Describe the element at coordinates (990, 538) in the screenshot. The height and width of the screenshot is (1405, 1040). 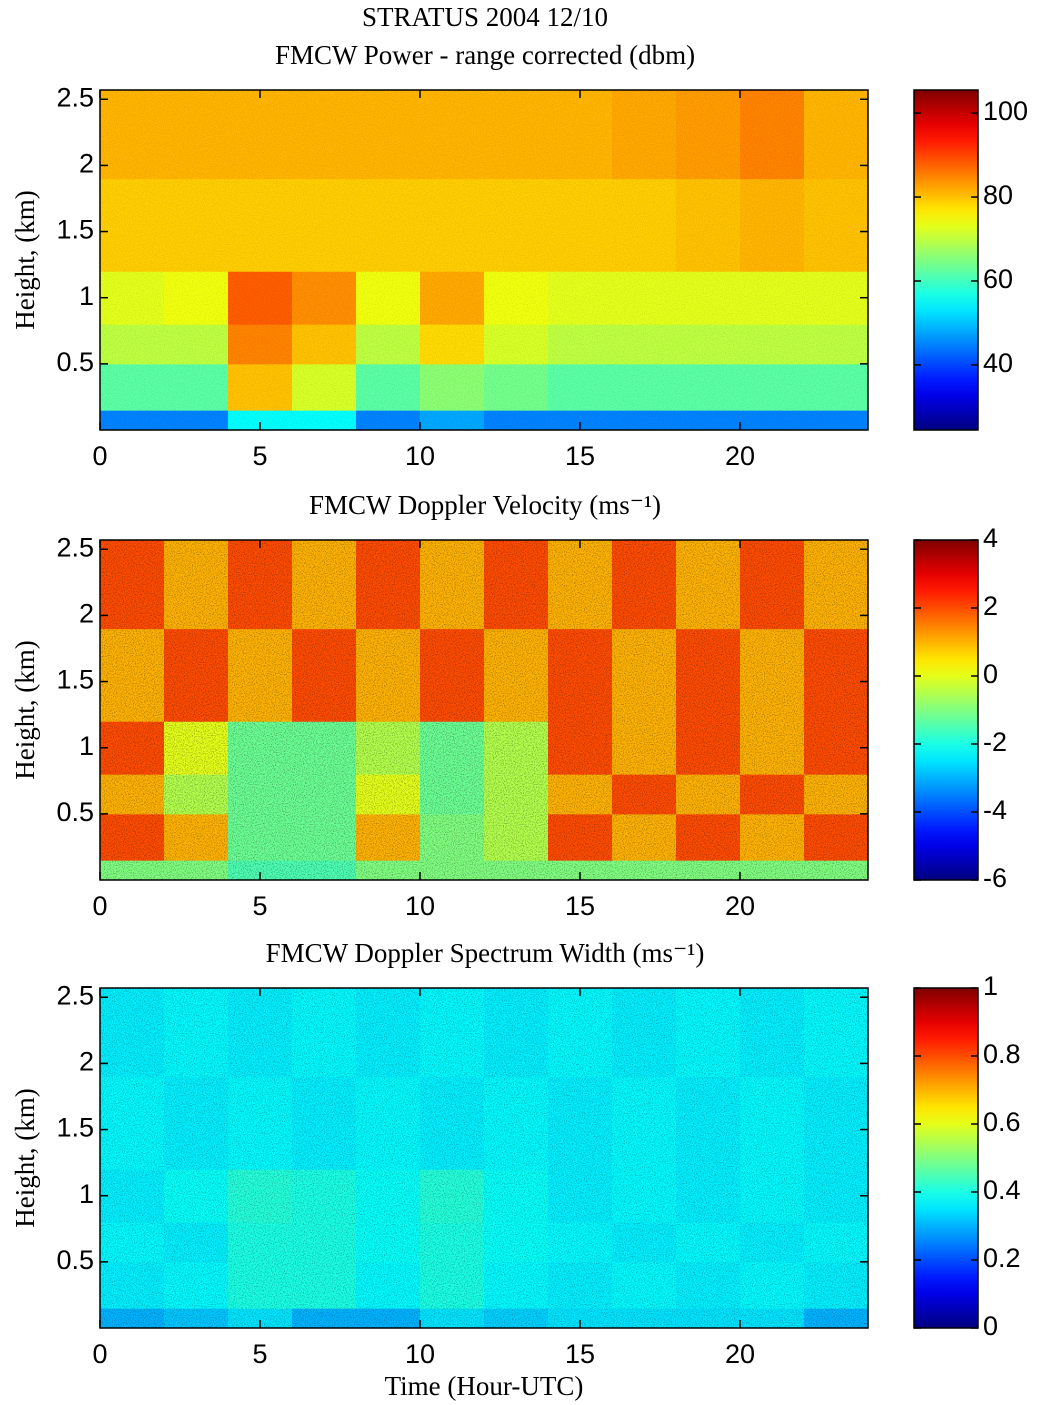
I see `colorbar-tick-label: 4` at that location.